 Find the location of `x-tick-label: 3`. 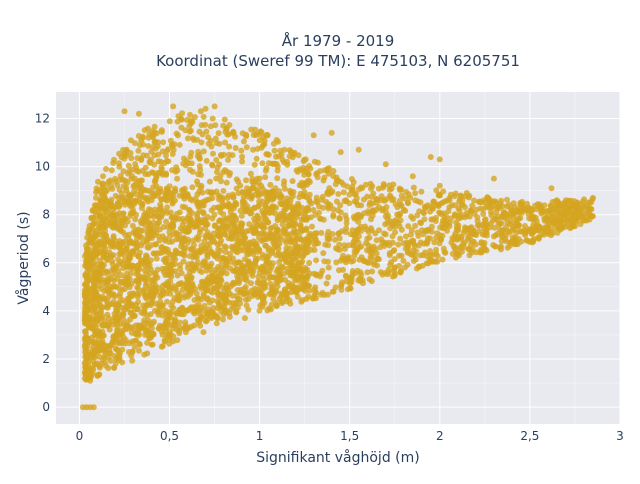

x-tick-label: 3 is located at coordinates (620, 436).